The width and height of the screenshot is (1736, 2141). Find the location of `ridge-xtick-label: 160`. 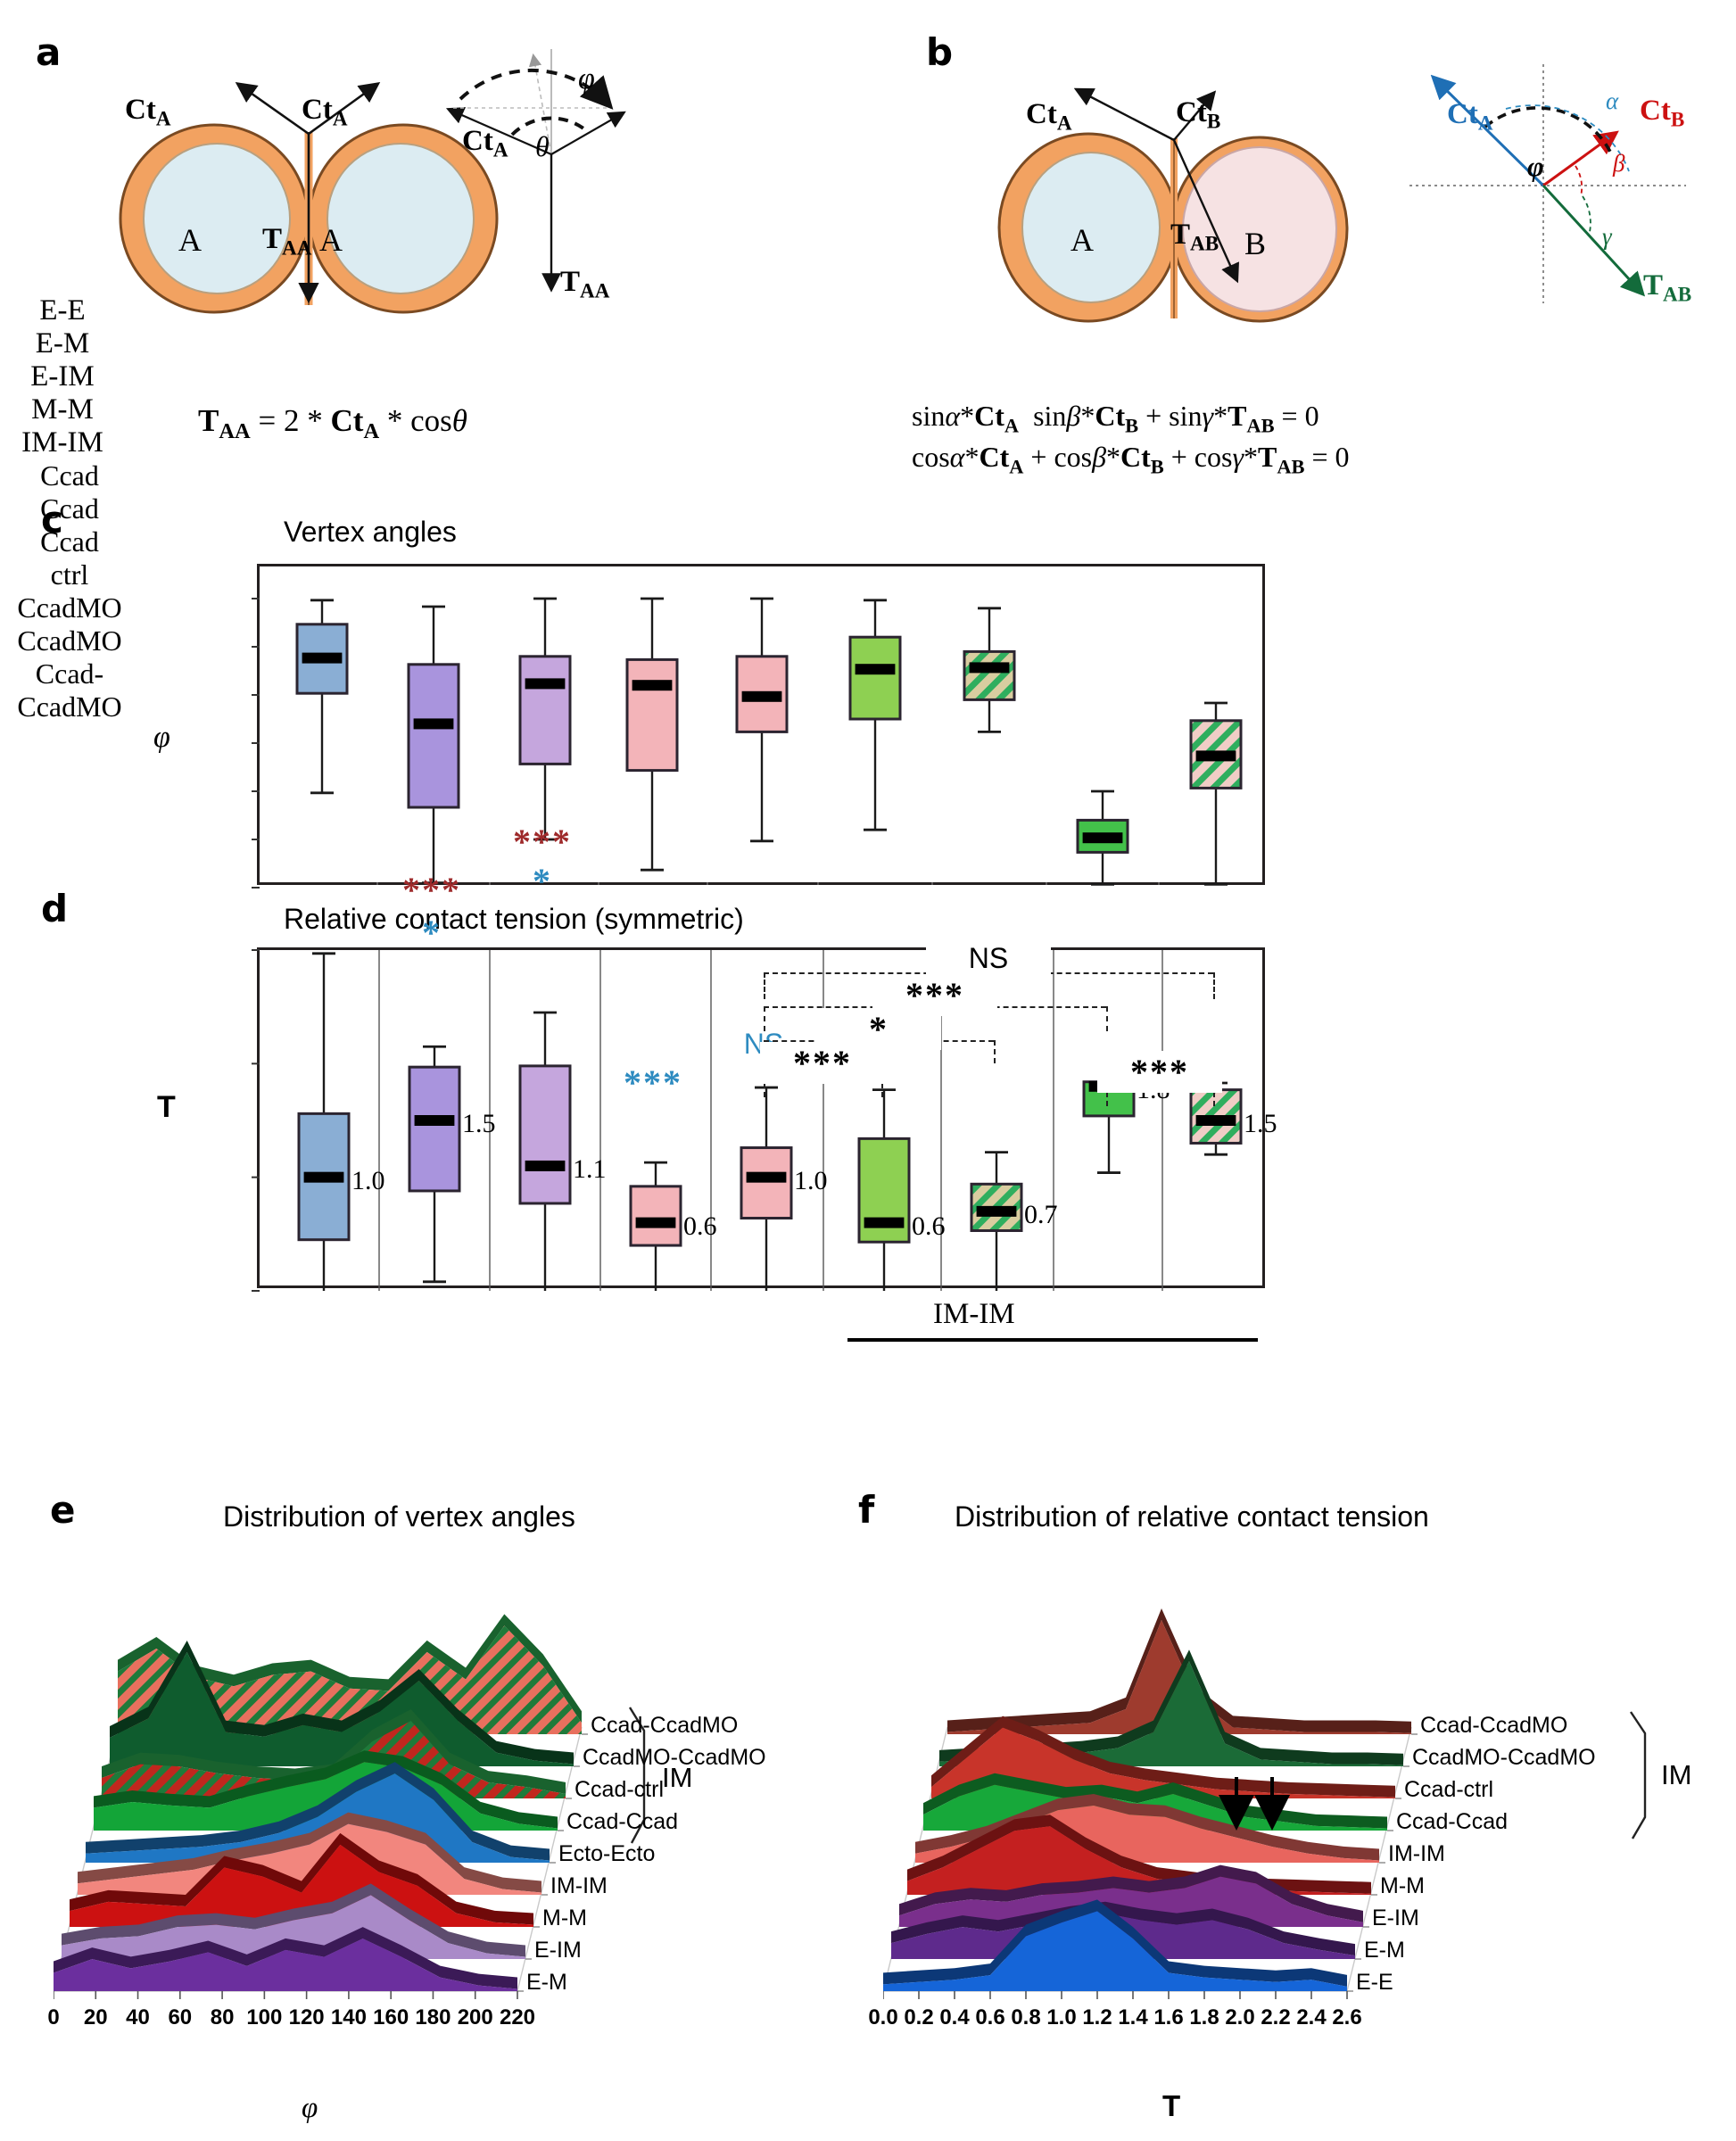

ridge-xtick-label: 160 is located at coordinates (391, 2017).